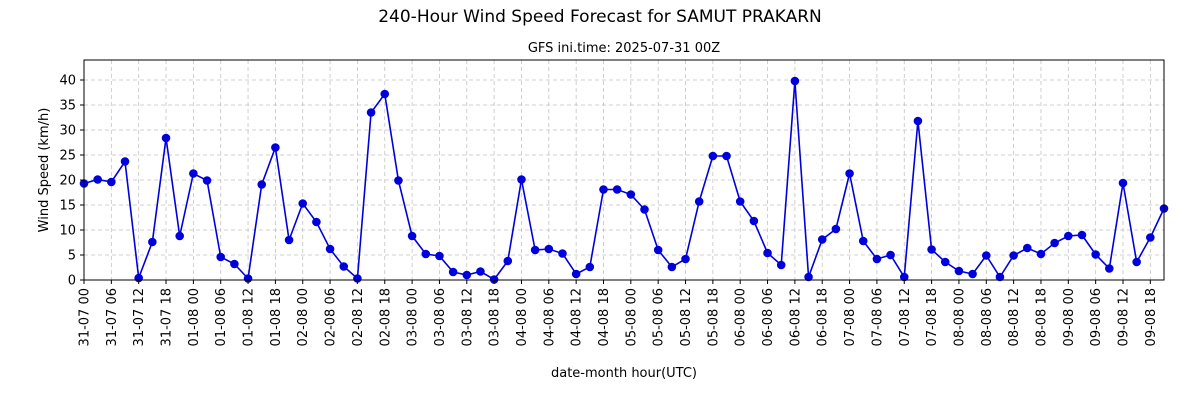  What do you see at coordinates (221, 317) in the screenshot?
I see `x-tick-label: 01-08 06` at bounding box center [221, 317].